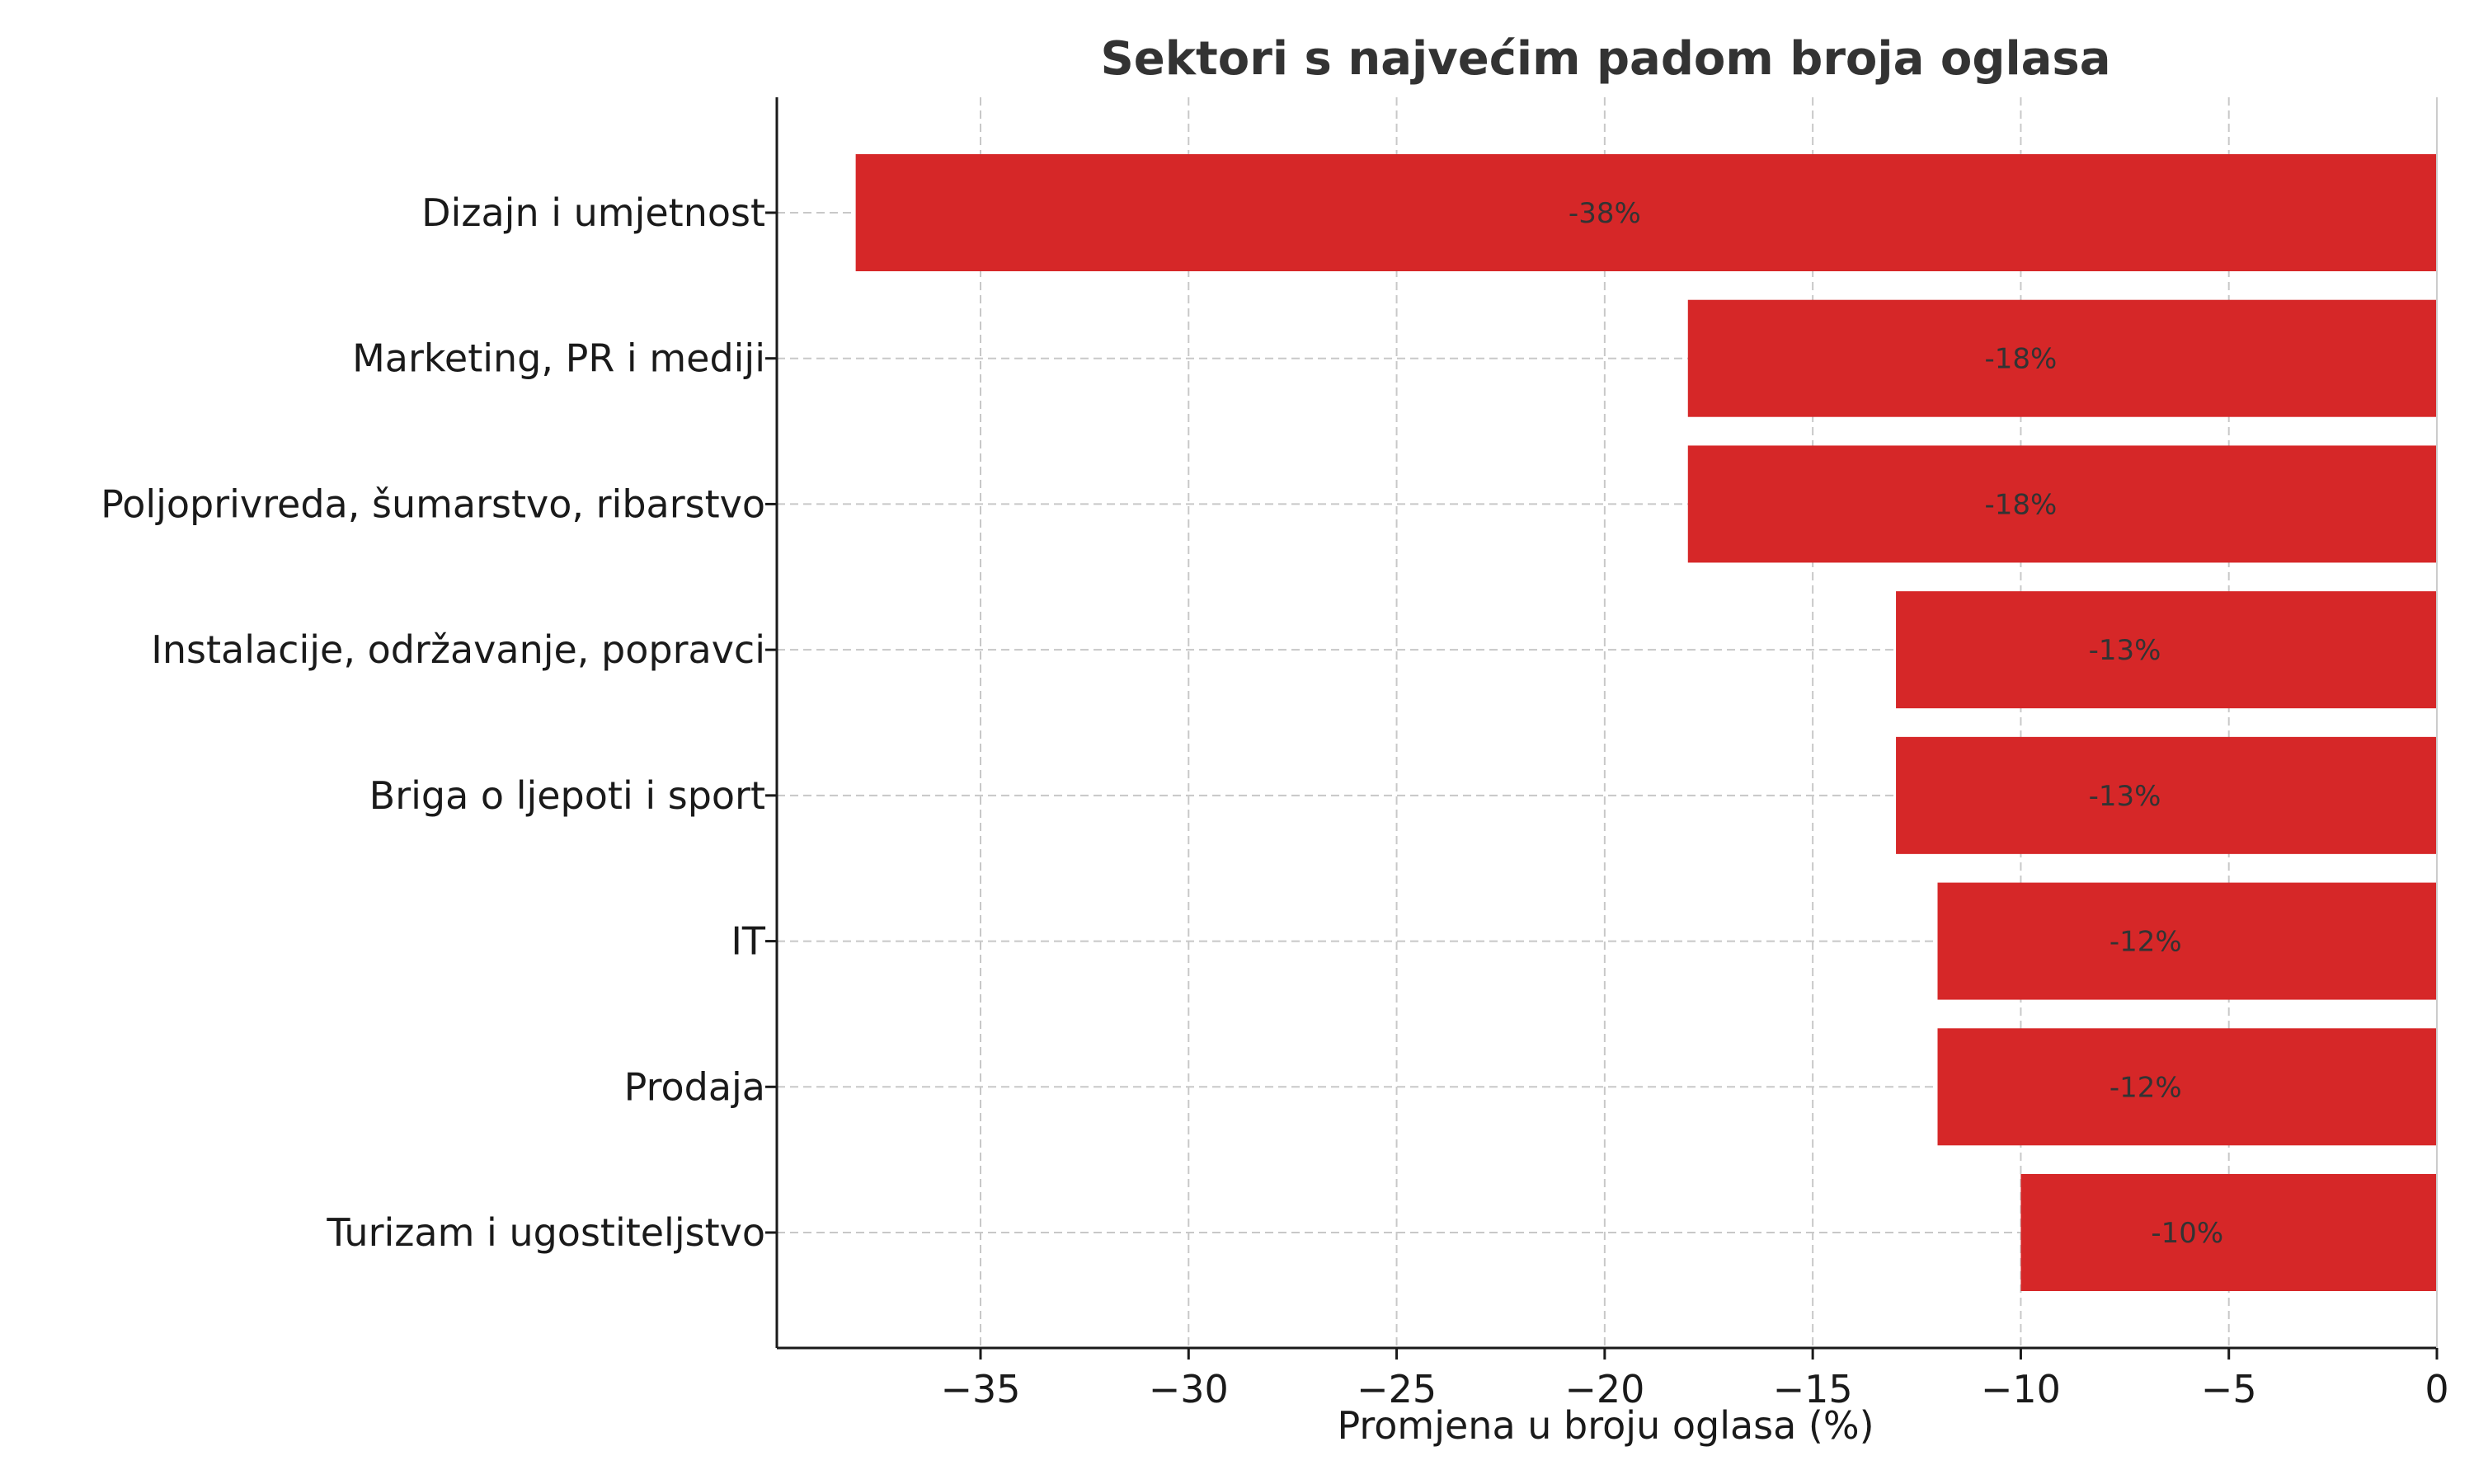  Describe the element at coordinates (433, 504) in the screenshot. I see `category-label: Poljoprivreda, šumarstvo, ribarstvo` at that location.